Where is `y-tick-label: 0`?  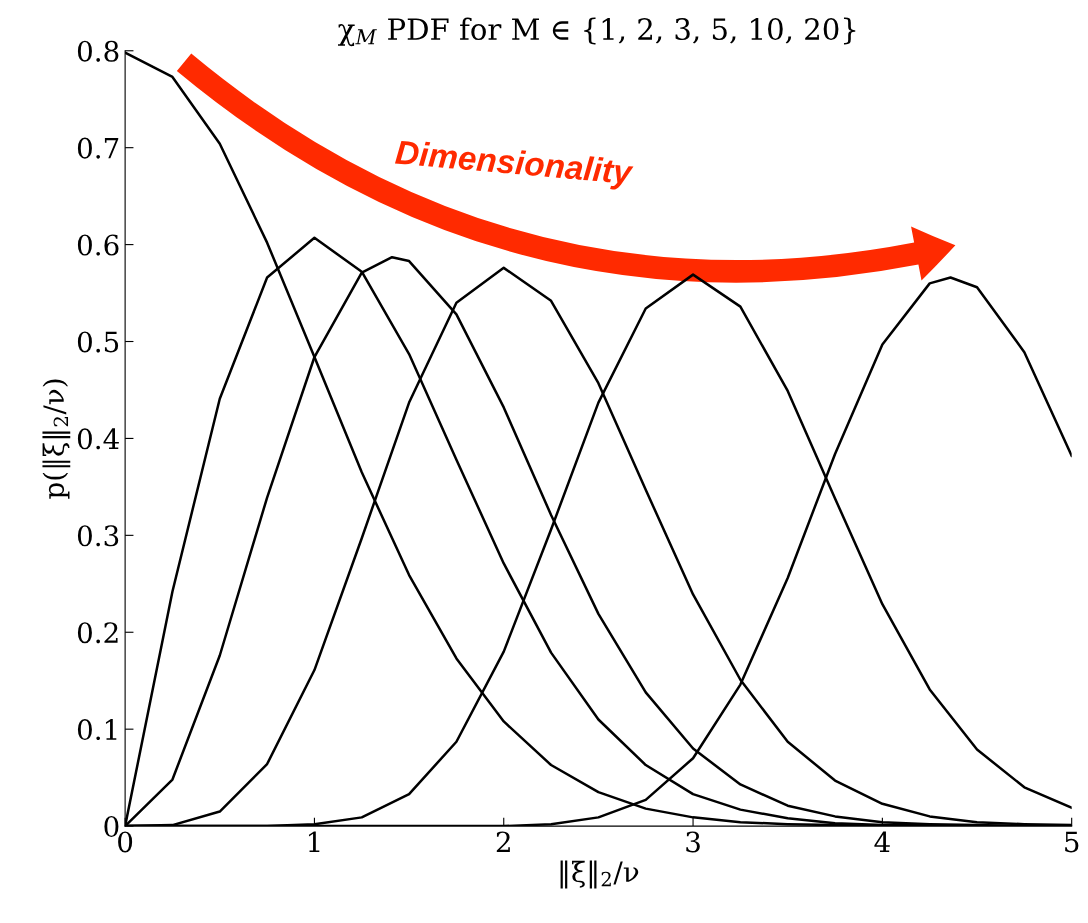 y-tick-label: 0 is located at coordinates (111, 827).